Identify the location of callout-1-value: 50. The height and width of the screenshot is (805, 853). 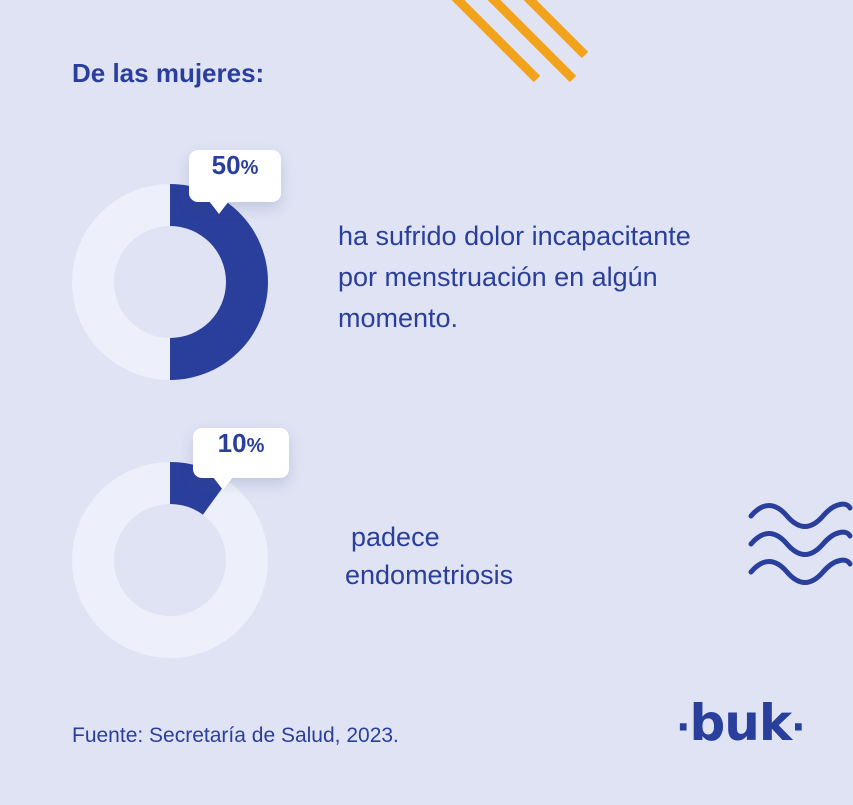
(226, 165).